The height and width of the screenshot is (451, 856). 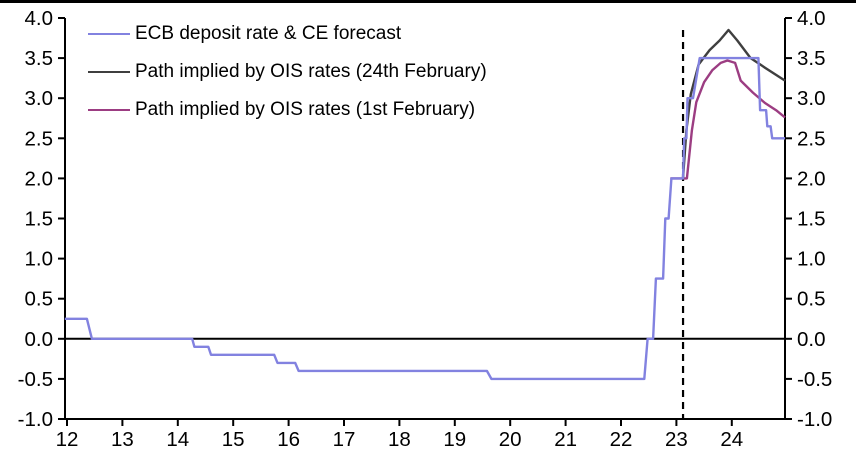 I want to click on x-tick-label: 23, so click(x=676, y=439).